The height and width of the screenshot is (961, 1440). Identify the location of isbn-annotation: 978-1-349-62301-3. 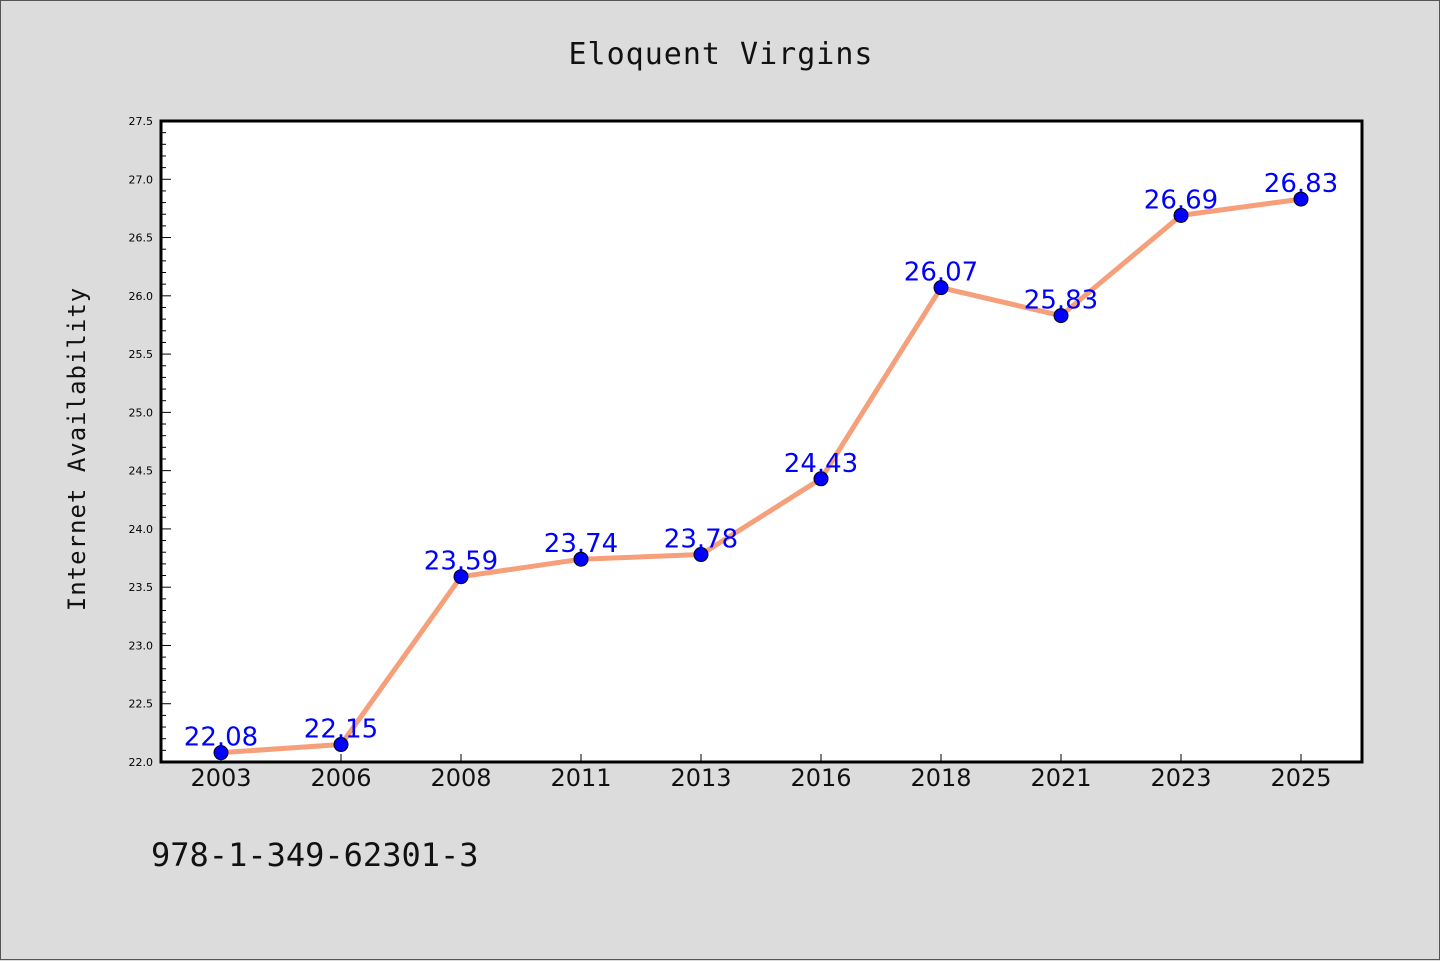
(315, 855).